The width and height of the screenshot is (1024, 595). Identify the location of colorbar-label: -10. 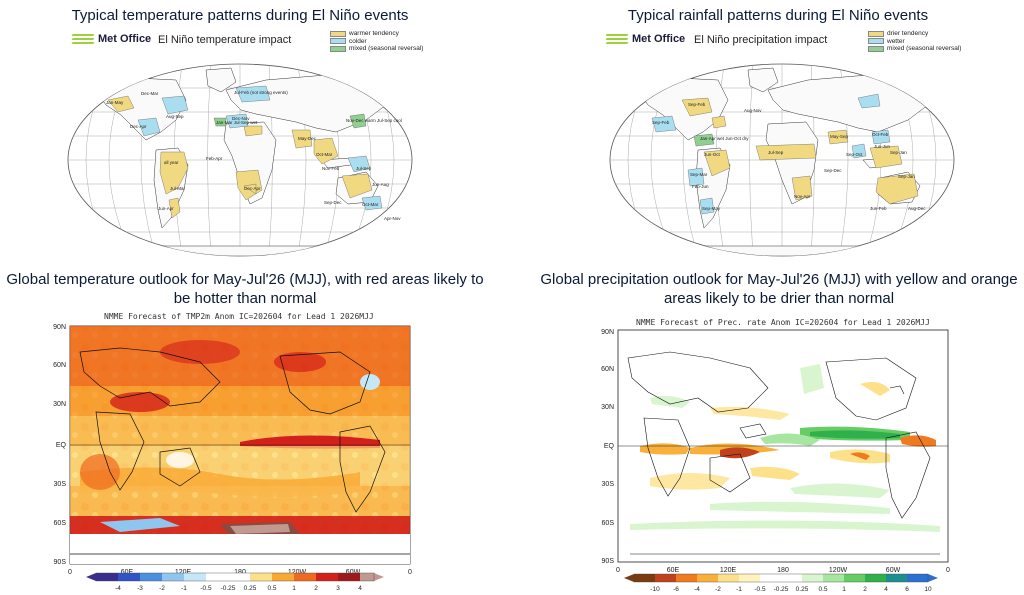
(655, 589).